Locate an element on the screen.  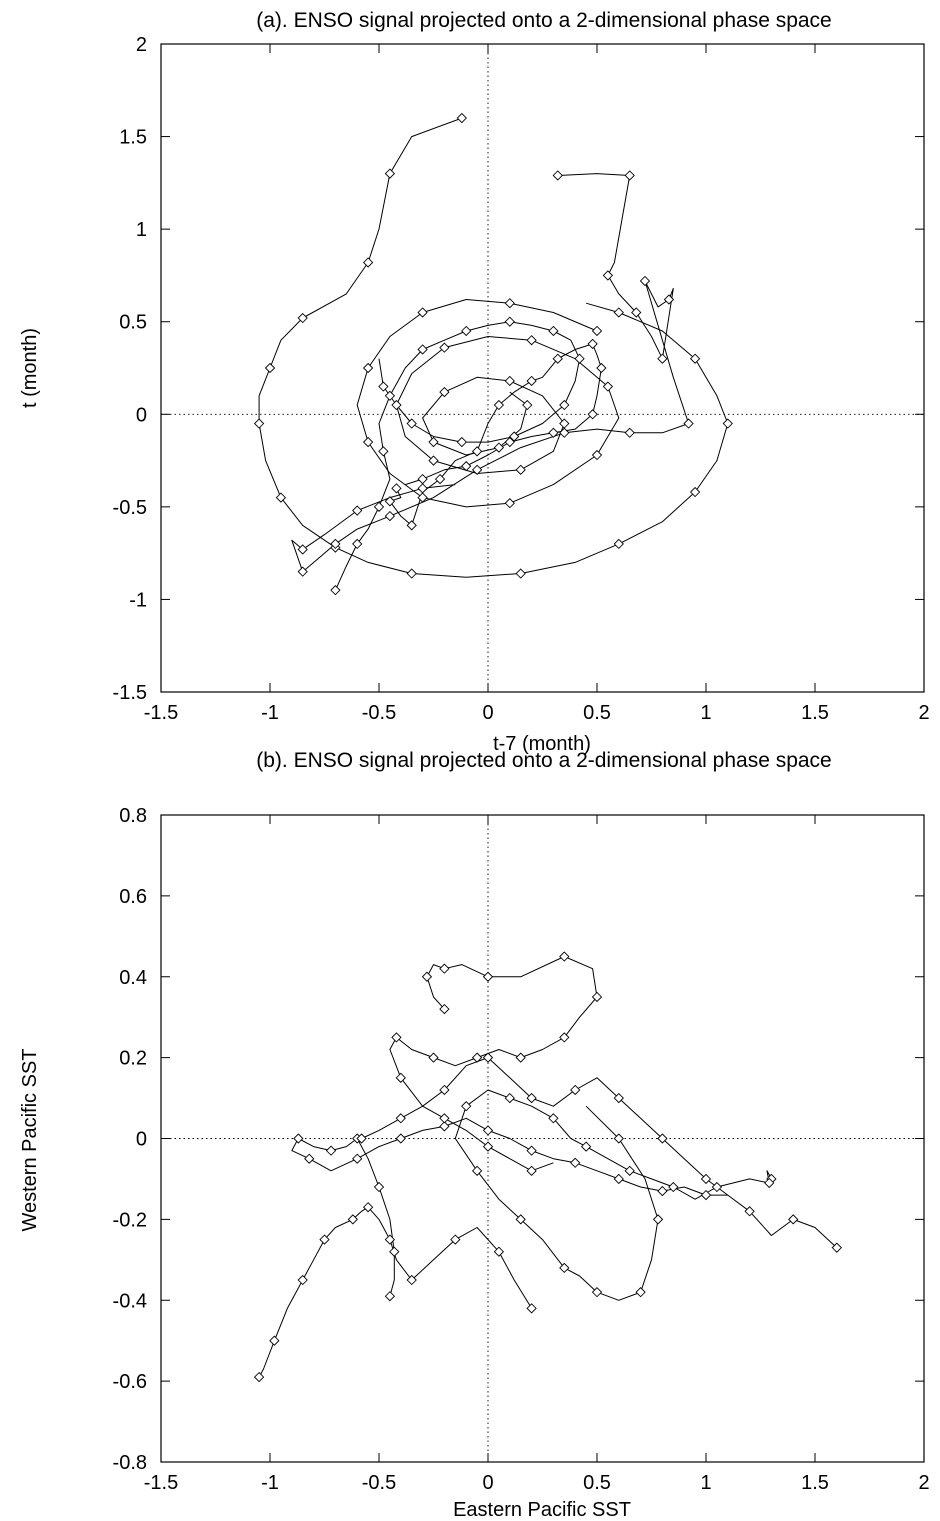
y-tick-label: 1.5 is located at coordinates (133, 138).